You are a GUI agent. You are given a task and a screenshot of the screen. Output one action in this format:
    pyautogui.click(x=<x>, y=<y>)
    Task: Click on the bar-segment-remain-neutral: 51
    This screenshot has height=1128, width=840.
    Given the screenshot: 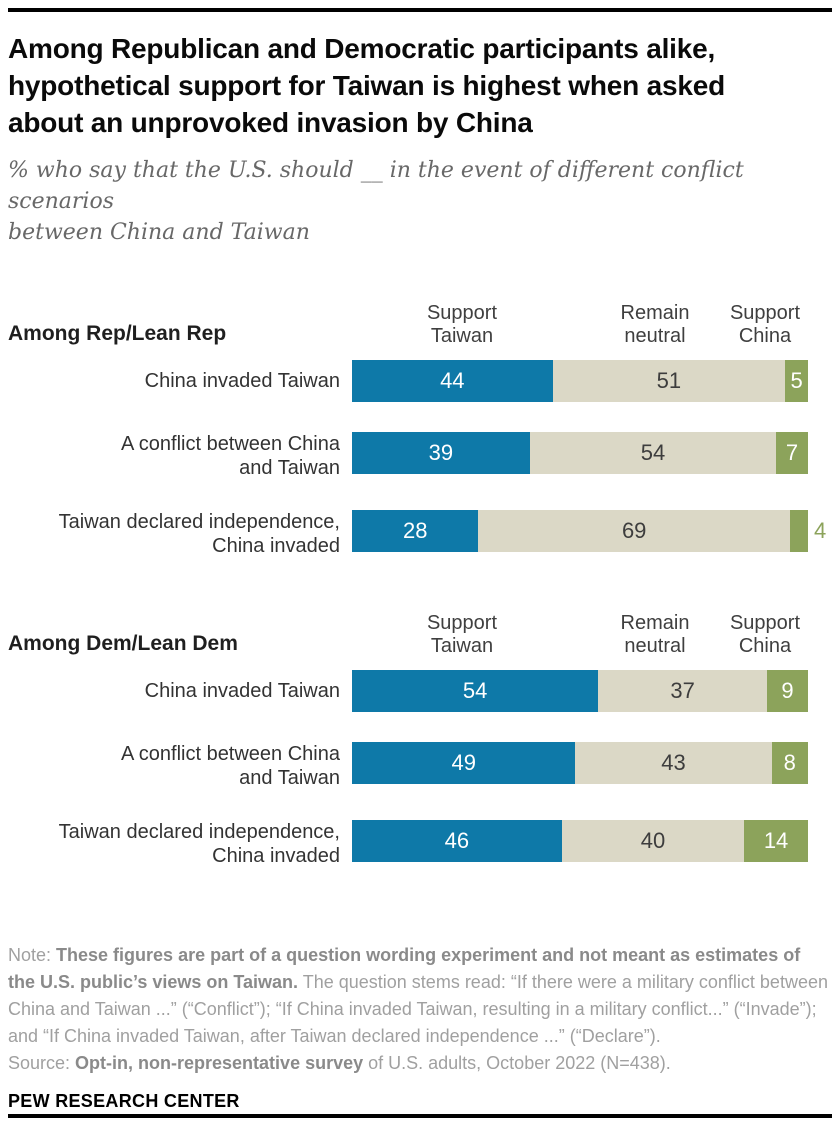 What is the action you would take?
    pyautogui.click(x=669, y=381)
    